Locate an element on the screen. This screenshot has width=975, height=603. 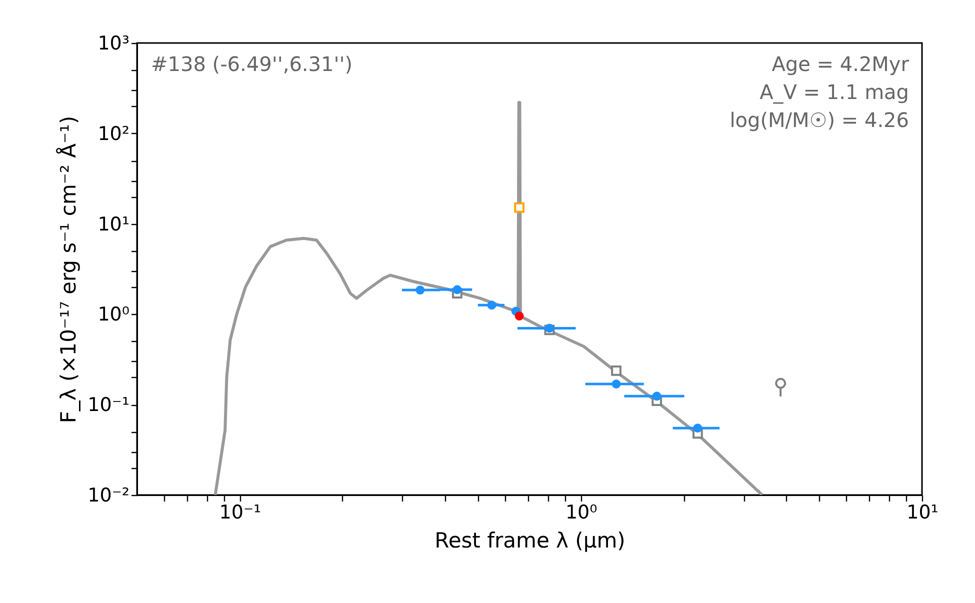
x-tick-label: 10⁰ is located at coordinates (581, 513).